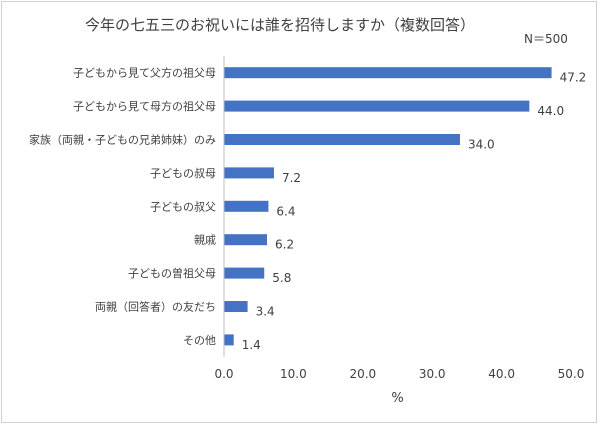  Describe the element at coordinates (284, 245) in the screenshot. I see `value-label-6: 6.2` at that location.